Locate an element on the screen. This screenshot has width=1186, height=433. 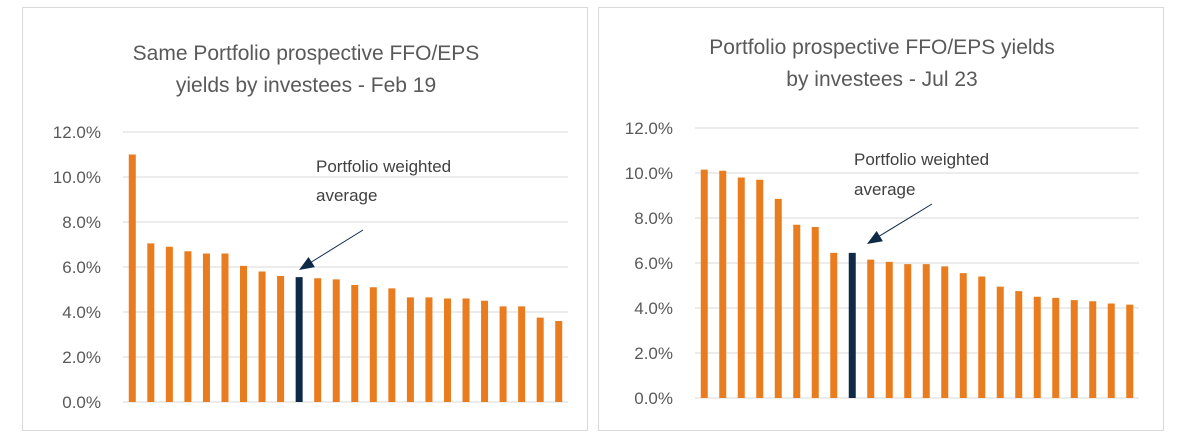
chart-title-line-2: by investees - Jul 23 is located at coordinates (881, 79).